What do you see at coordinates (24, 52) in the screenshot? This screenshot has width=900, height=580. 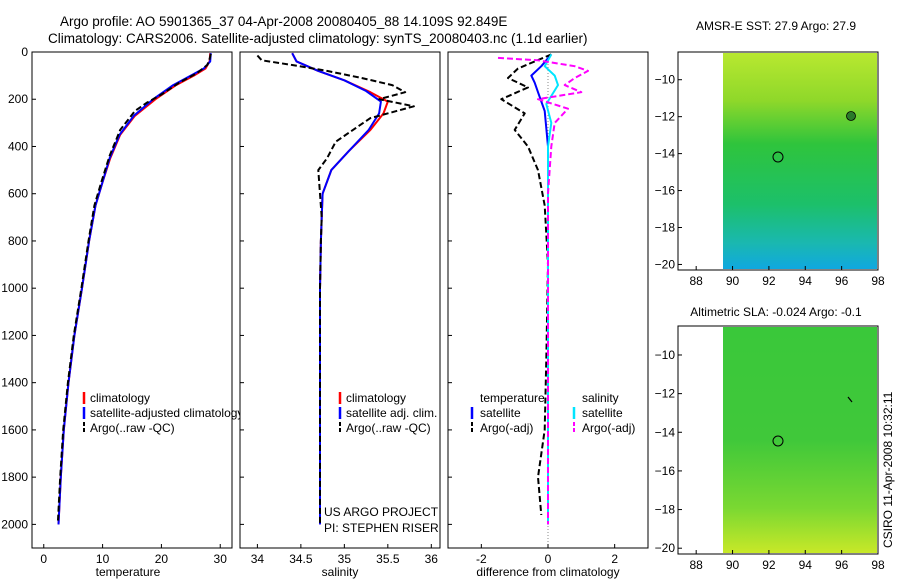 I see `ytick-label: 0` at bounding box center [24, 52].